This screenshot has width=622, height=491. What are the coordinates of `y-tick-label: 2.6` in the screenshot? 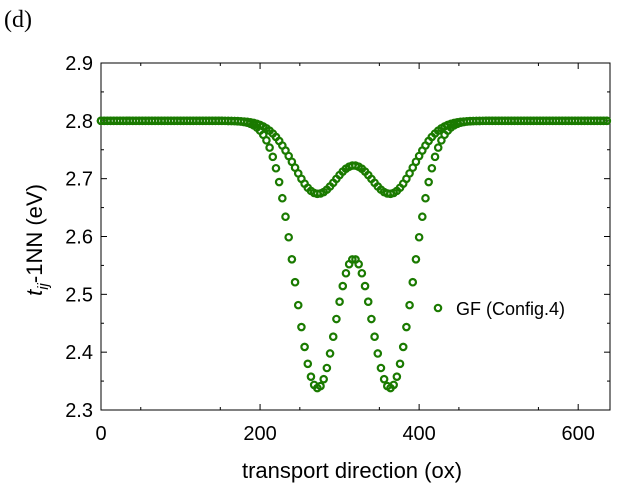 It's located at (79, 238).